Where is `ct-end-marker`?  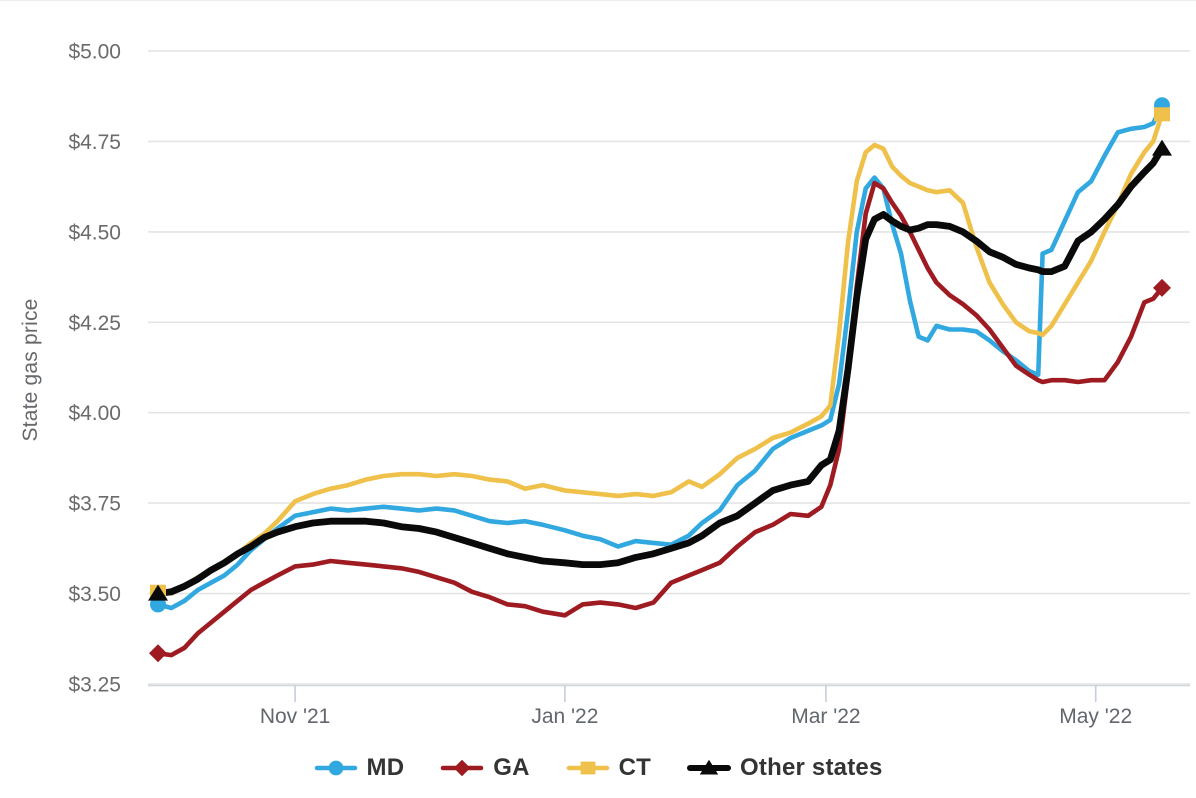 ct-end-marker is located at coordinates (1162, 114).